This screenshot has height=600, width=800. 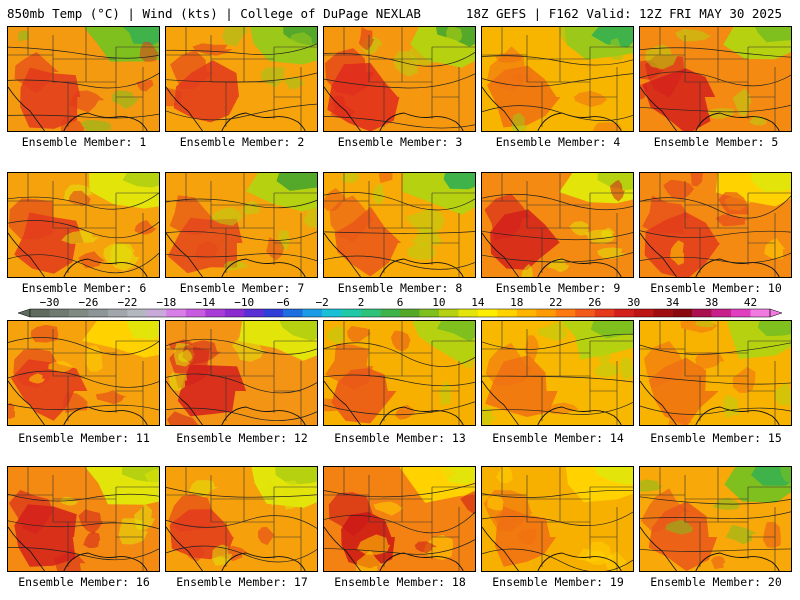 I want to click on ensemble-member-label: Ensemble Member: 5, so click(x=716, y=142).